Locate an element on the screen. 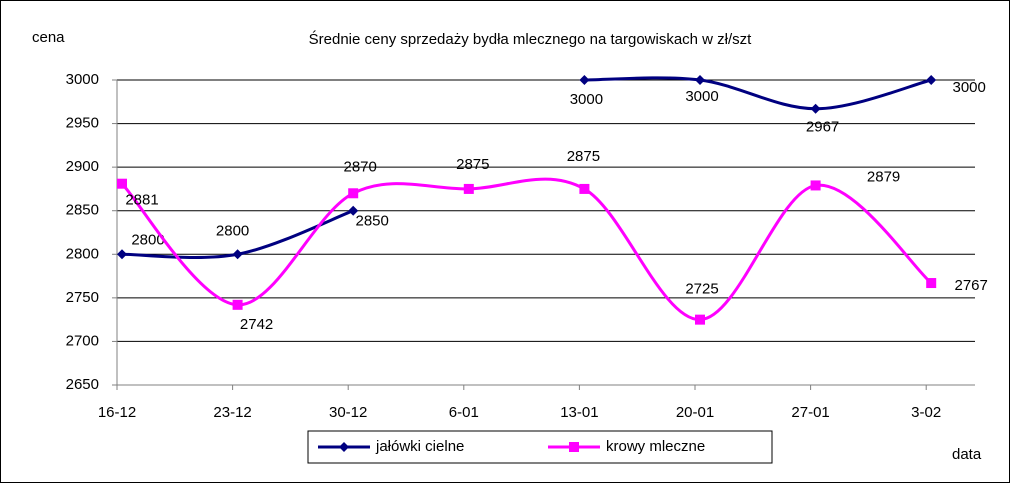 The width and height of the screenshot is (1010, 483). data-label: 2767 is located at coordinates (971, 285).